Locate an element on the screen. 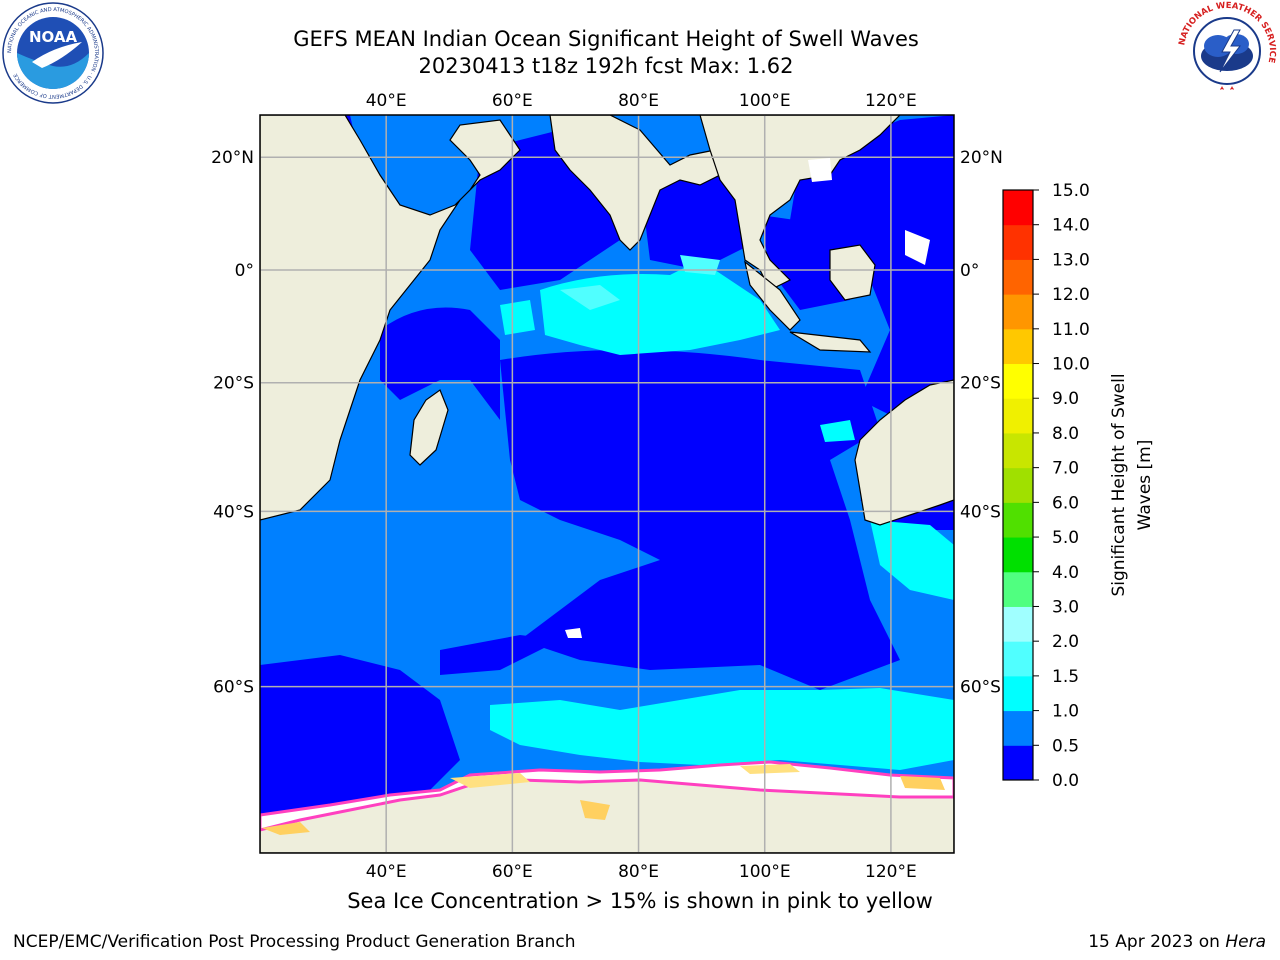  colorbar-tick-label: 0.5 is located at coordinates (1065, 746).